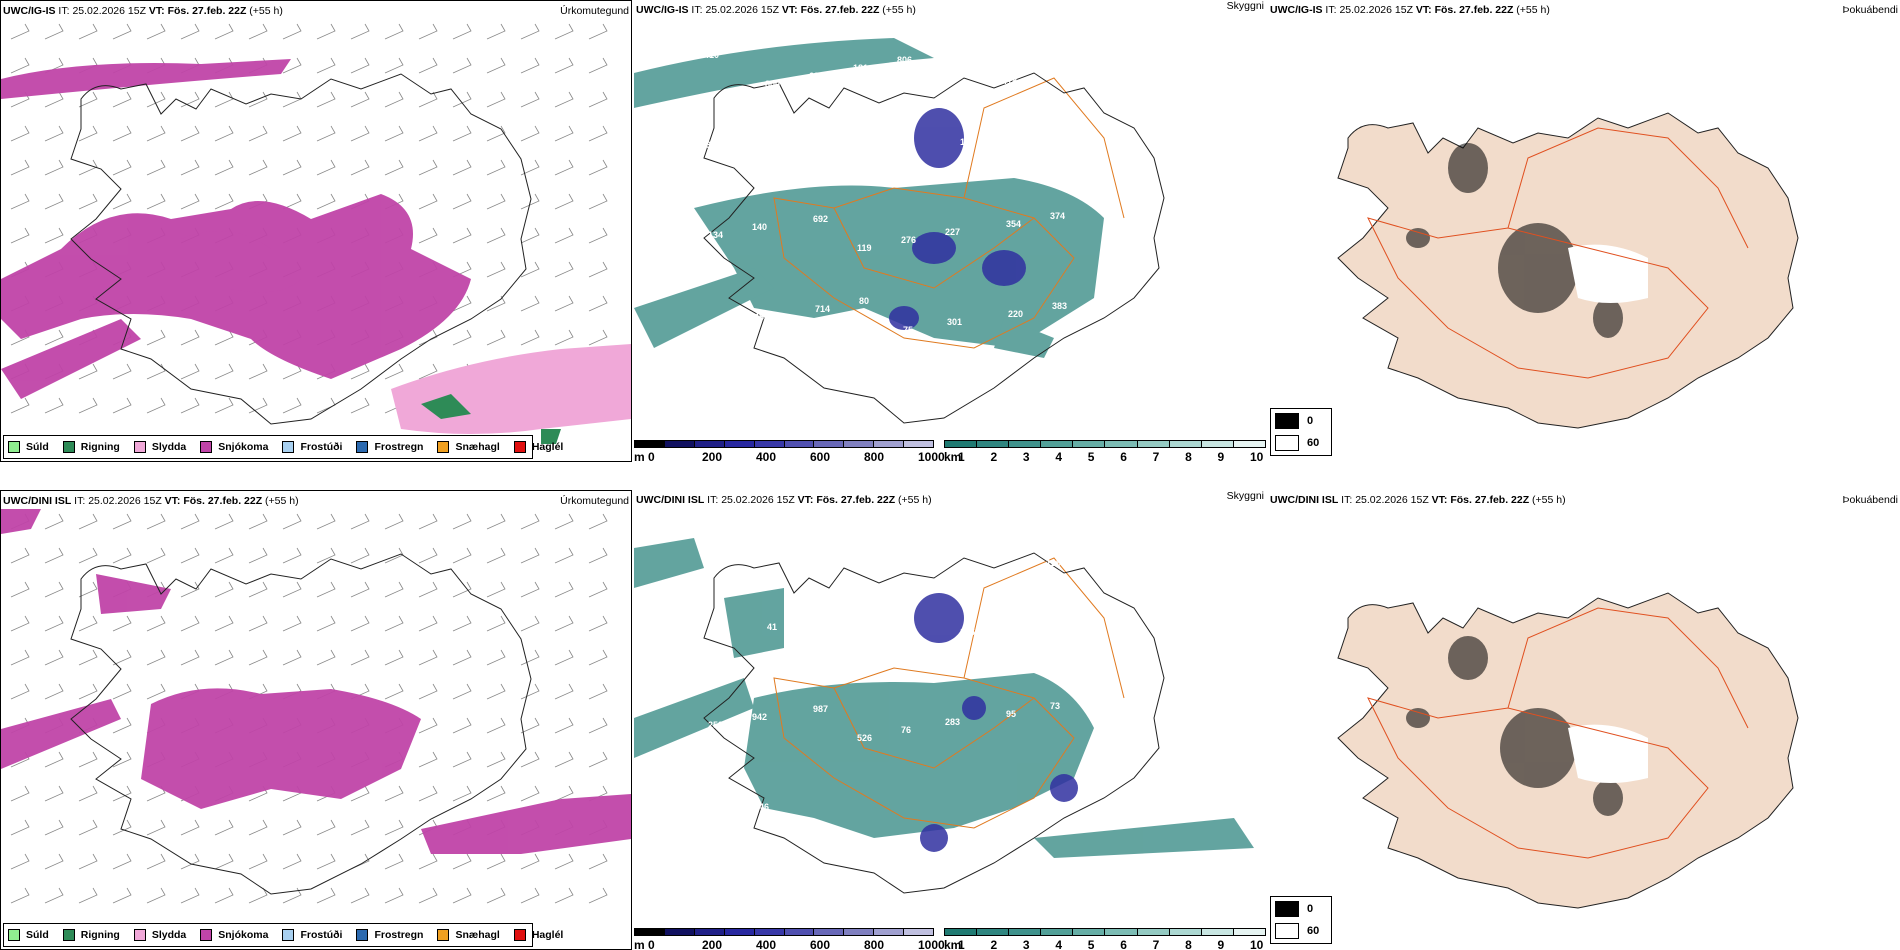 This screenshot has width=1900, height=950. Describe the element at coordinates (759, 317) in the screenshot. I see `cloudbase-value-label: 48` at that location.